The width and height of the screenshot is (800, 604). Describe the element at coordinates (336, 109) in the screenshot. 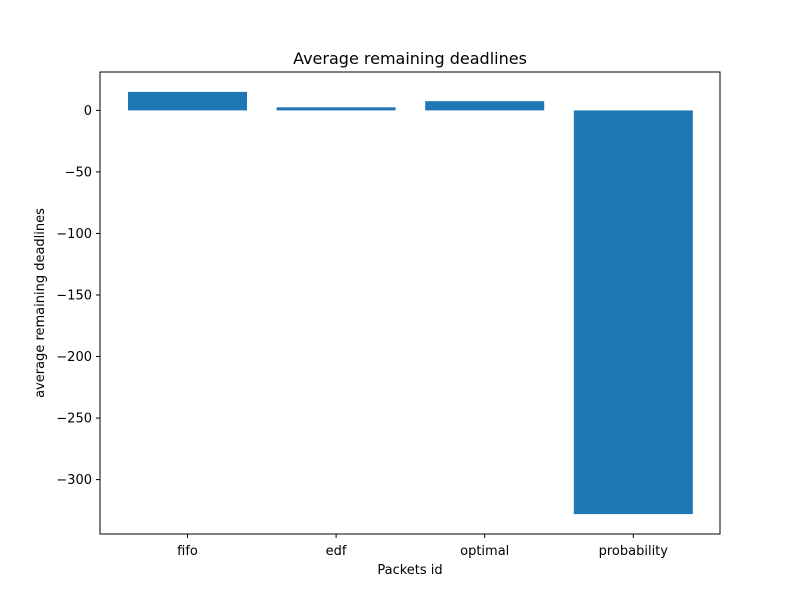

I see `bar-edf` at that location.